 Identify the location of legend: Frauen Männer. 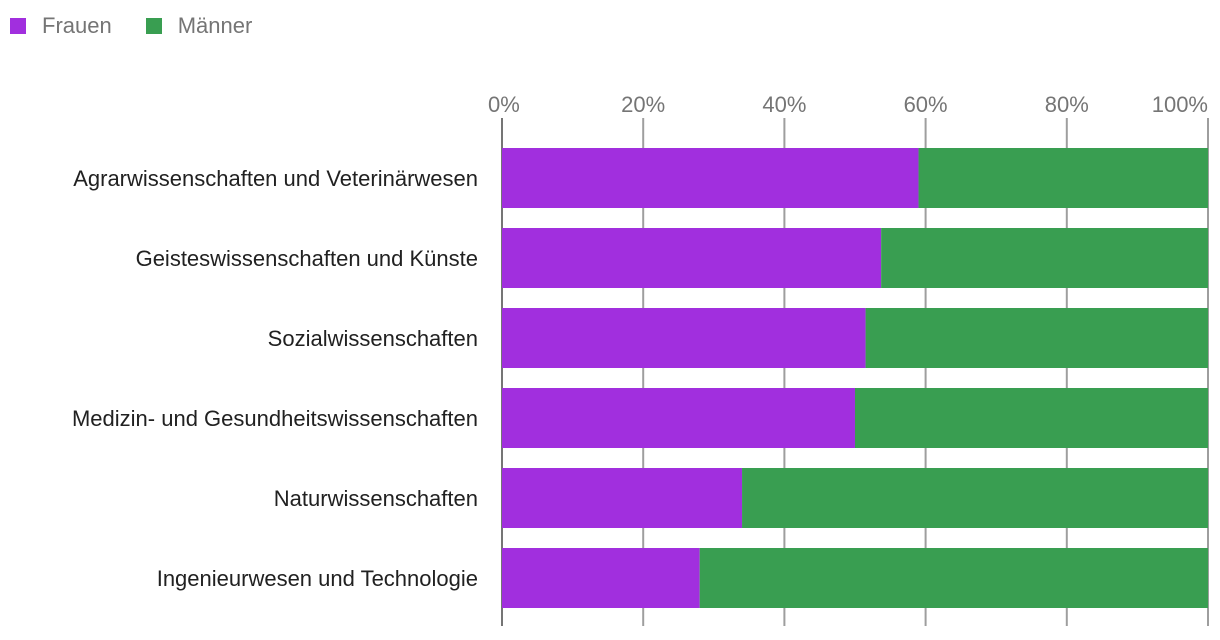
(131, 26).